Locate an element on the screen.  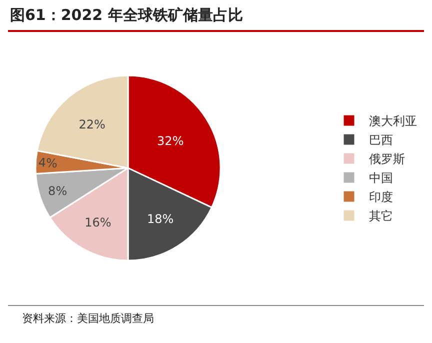
chart-title: 图61：2022 年全球铁矿储量占比 is located at coordinates (126, 15).